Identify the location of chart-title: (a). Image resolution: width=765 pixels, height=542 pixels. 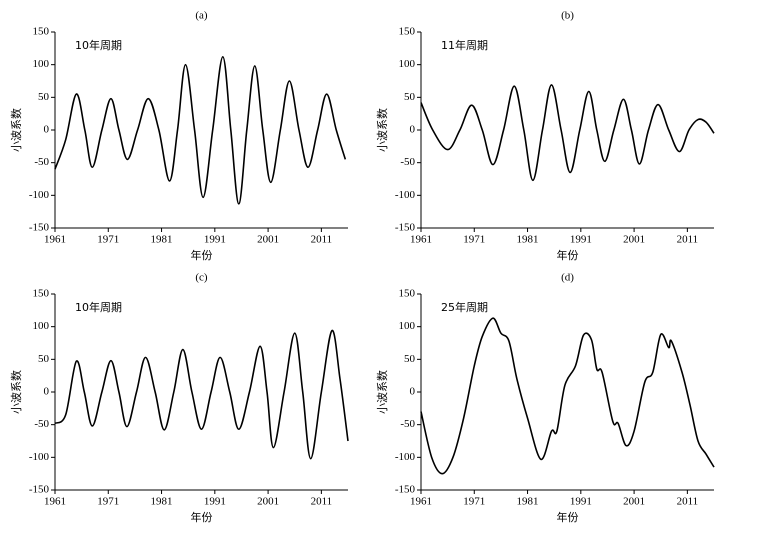
(201, 16).